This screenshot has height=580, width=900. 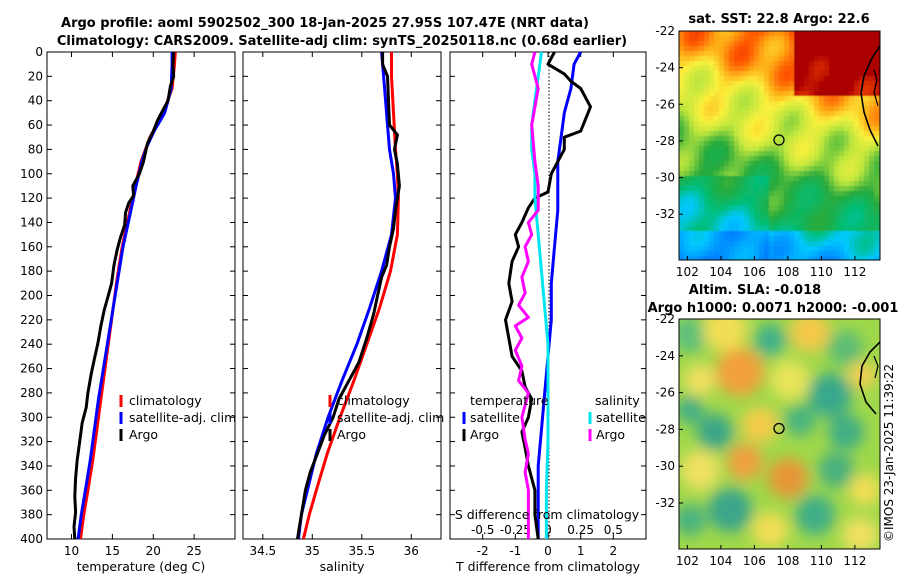 I want to click on depth-tick-label: 120, so click(x=31, y=198).